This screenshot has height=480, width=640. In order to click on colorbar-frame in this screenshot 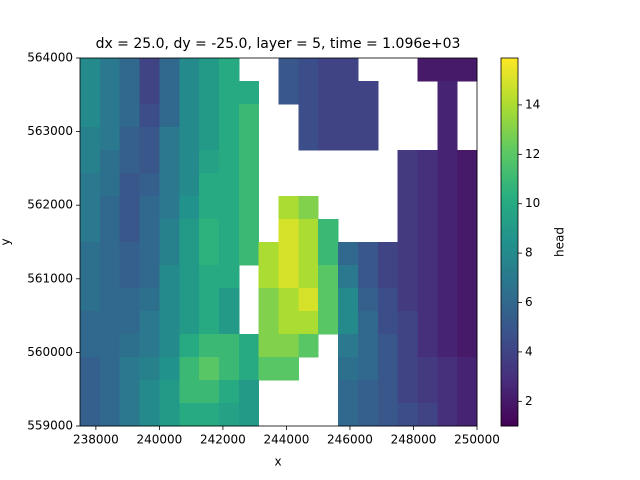, I will do `click(509, 242)`.